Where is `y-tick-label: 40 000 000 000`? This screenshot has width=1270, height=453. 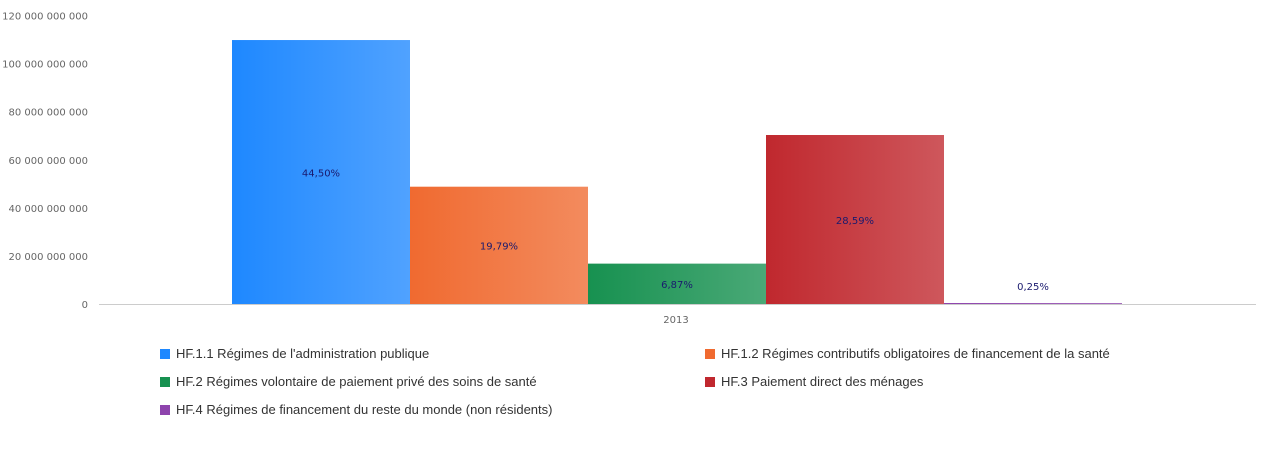
y-tick-label: 40 000 000 000 is located at coordinates (48, 209).